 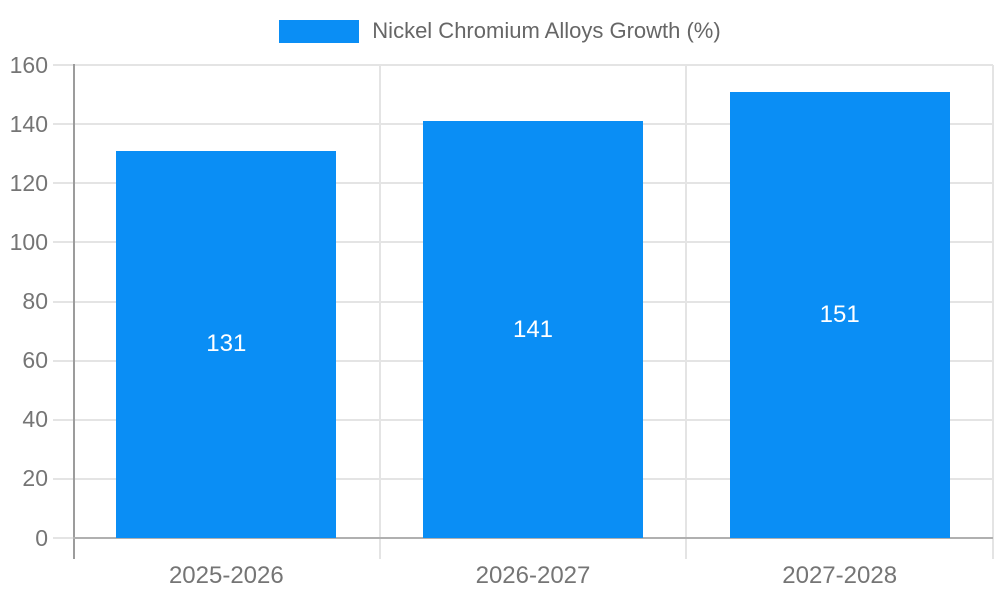 What do you see at coordinates (533, 575) in the screenshot?
I see `x-tick-label: 2026-2027` at bounding box center [533, 575].